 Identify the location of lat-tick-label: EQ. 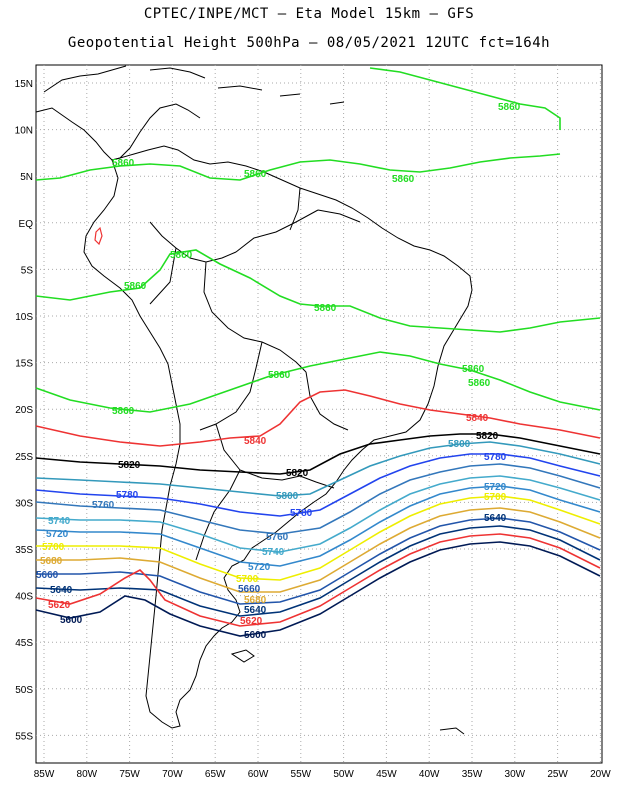
(26, 224).